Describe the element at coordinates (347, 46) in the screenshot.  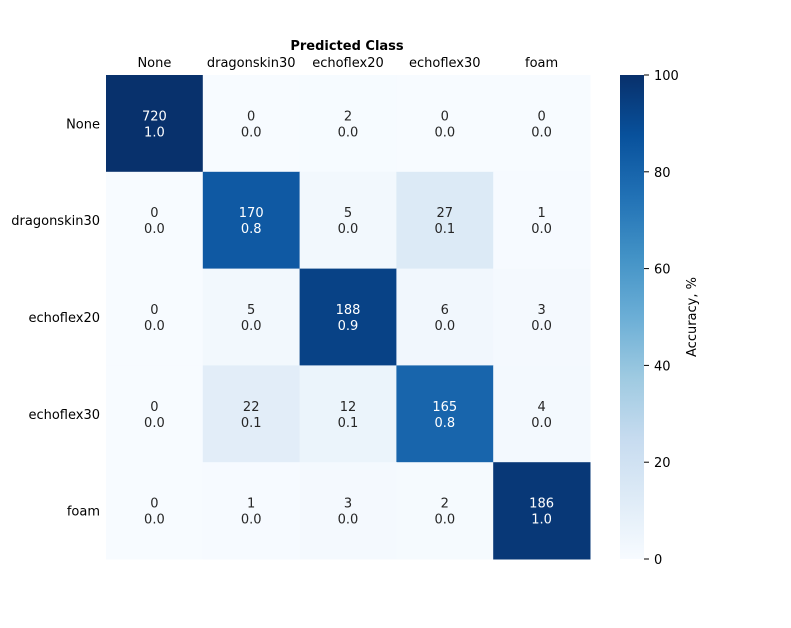
I see `chart-title: Predicted Class` at that location.